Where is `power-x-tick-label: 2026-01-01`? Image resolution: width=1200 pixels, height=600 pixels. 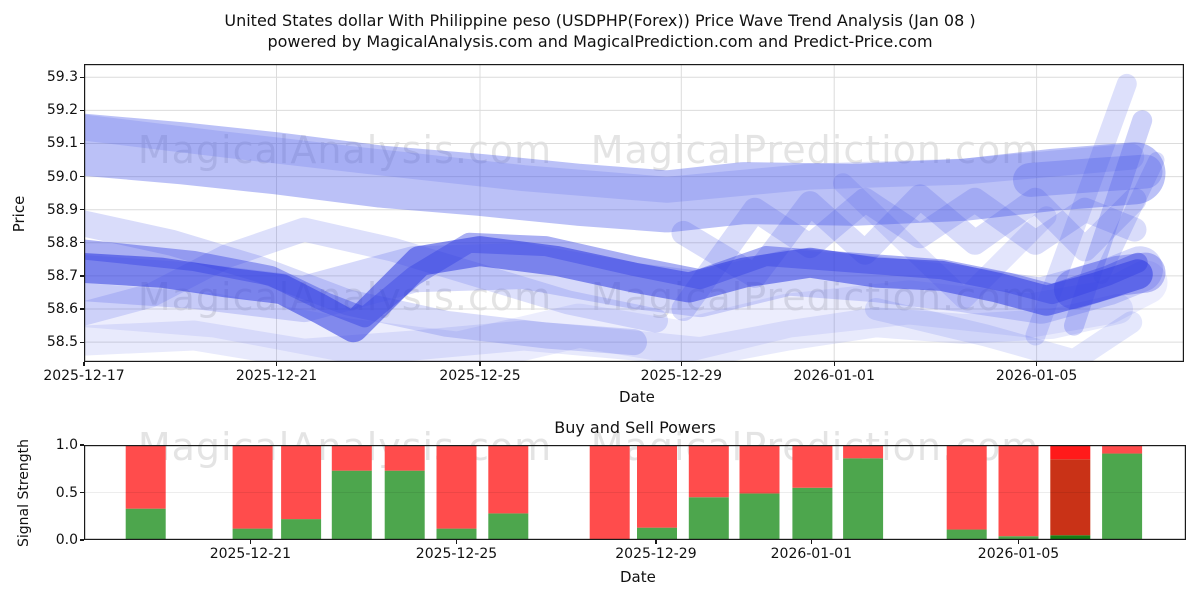 power-x-tick-label: 2026-01-01 is located at coordinates (811, 554).